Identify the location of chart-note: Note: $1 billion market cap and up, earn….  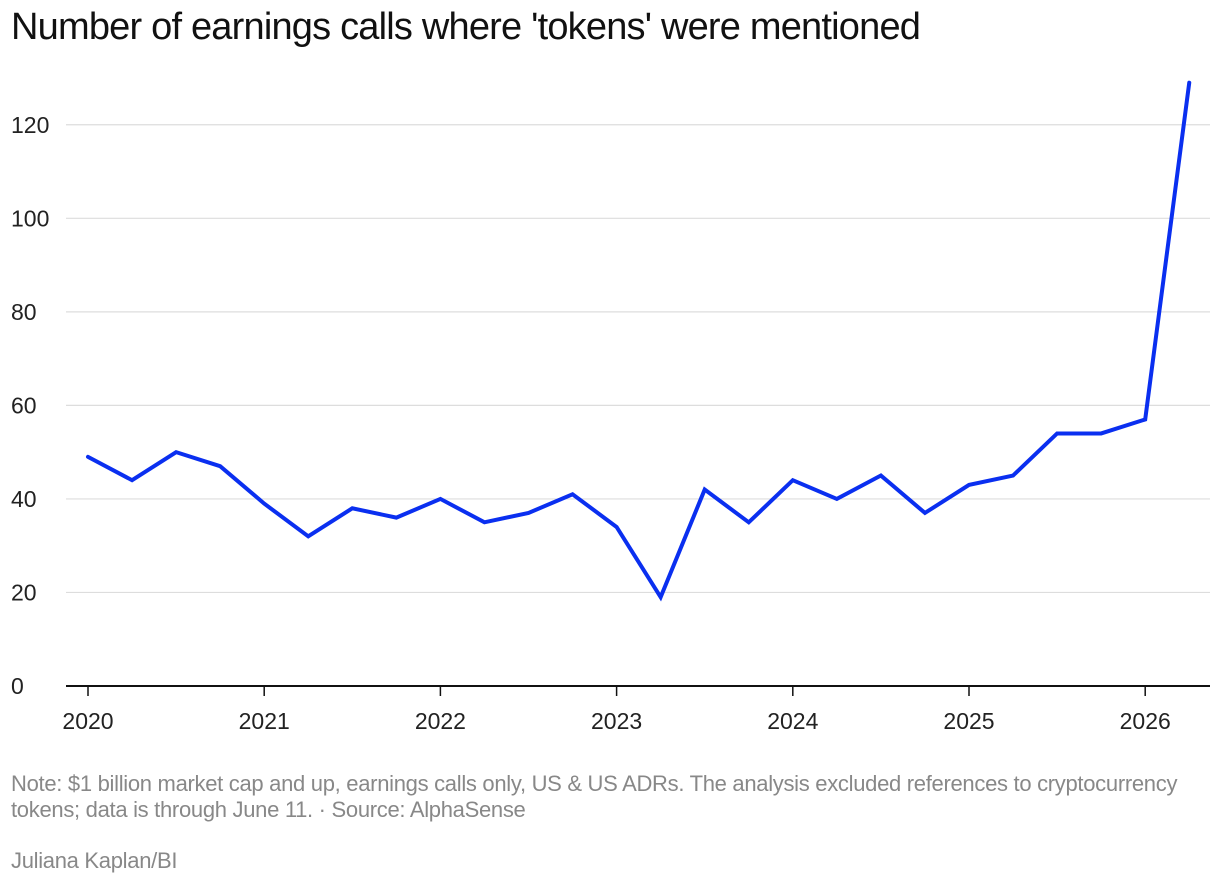
(594, 796).